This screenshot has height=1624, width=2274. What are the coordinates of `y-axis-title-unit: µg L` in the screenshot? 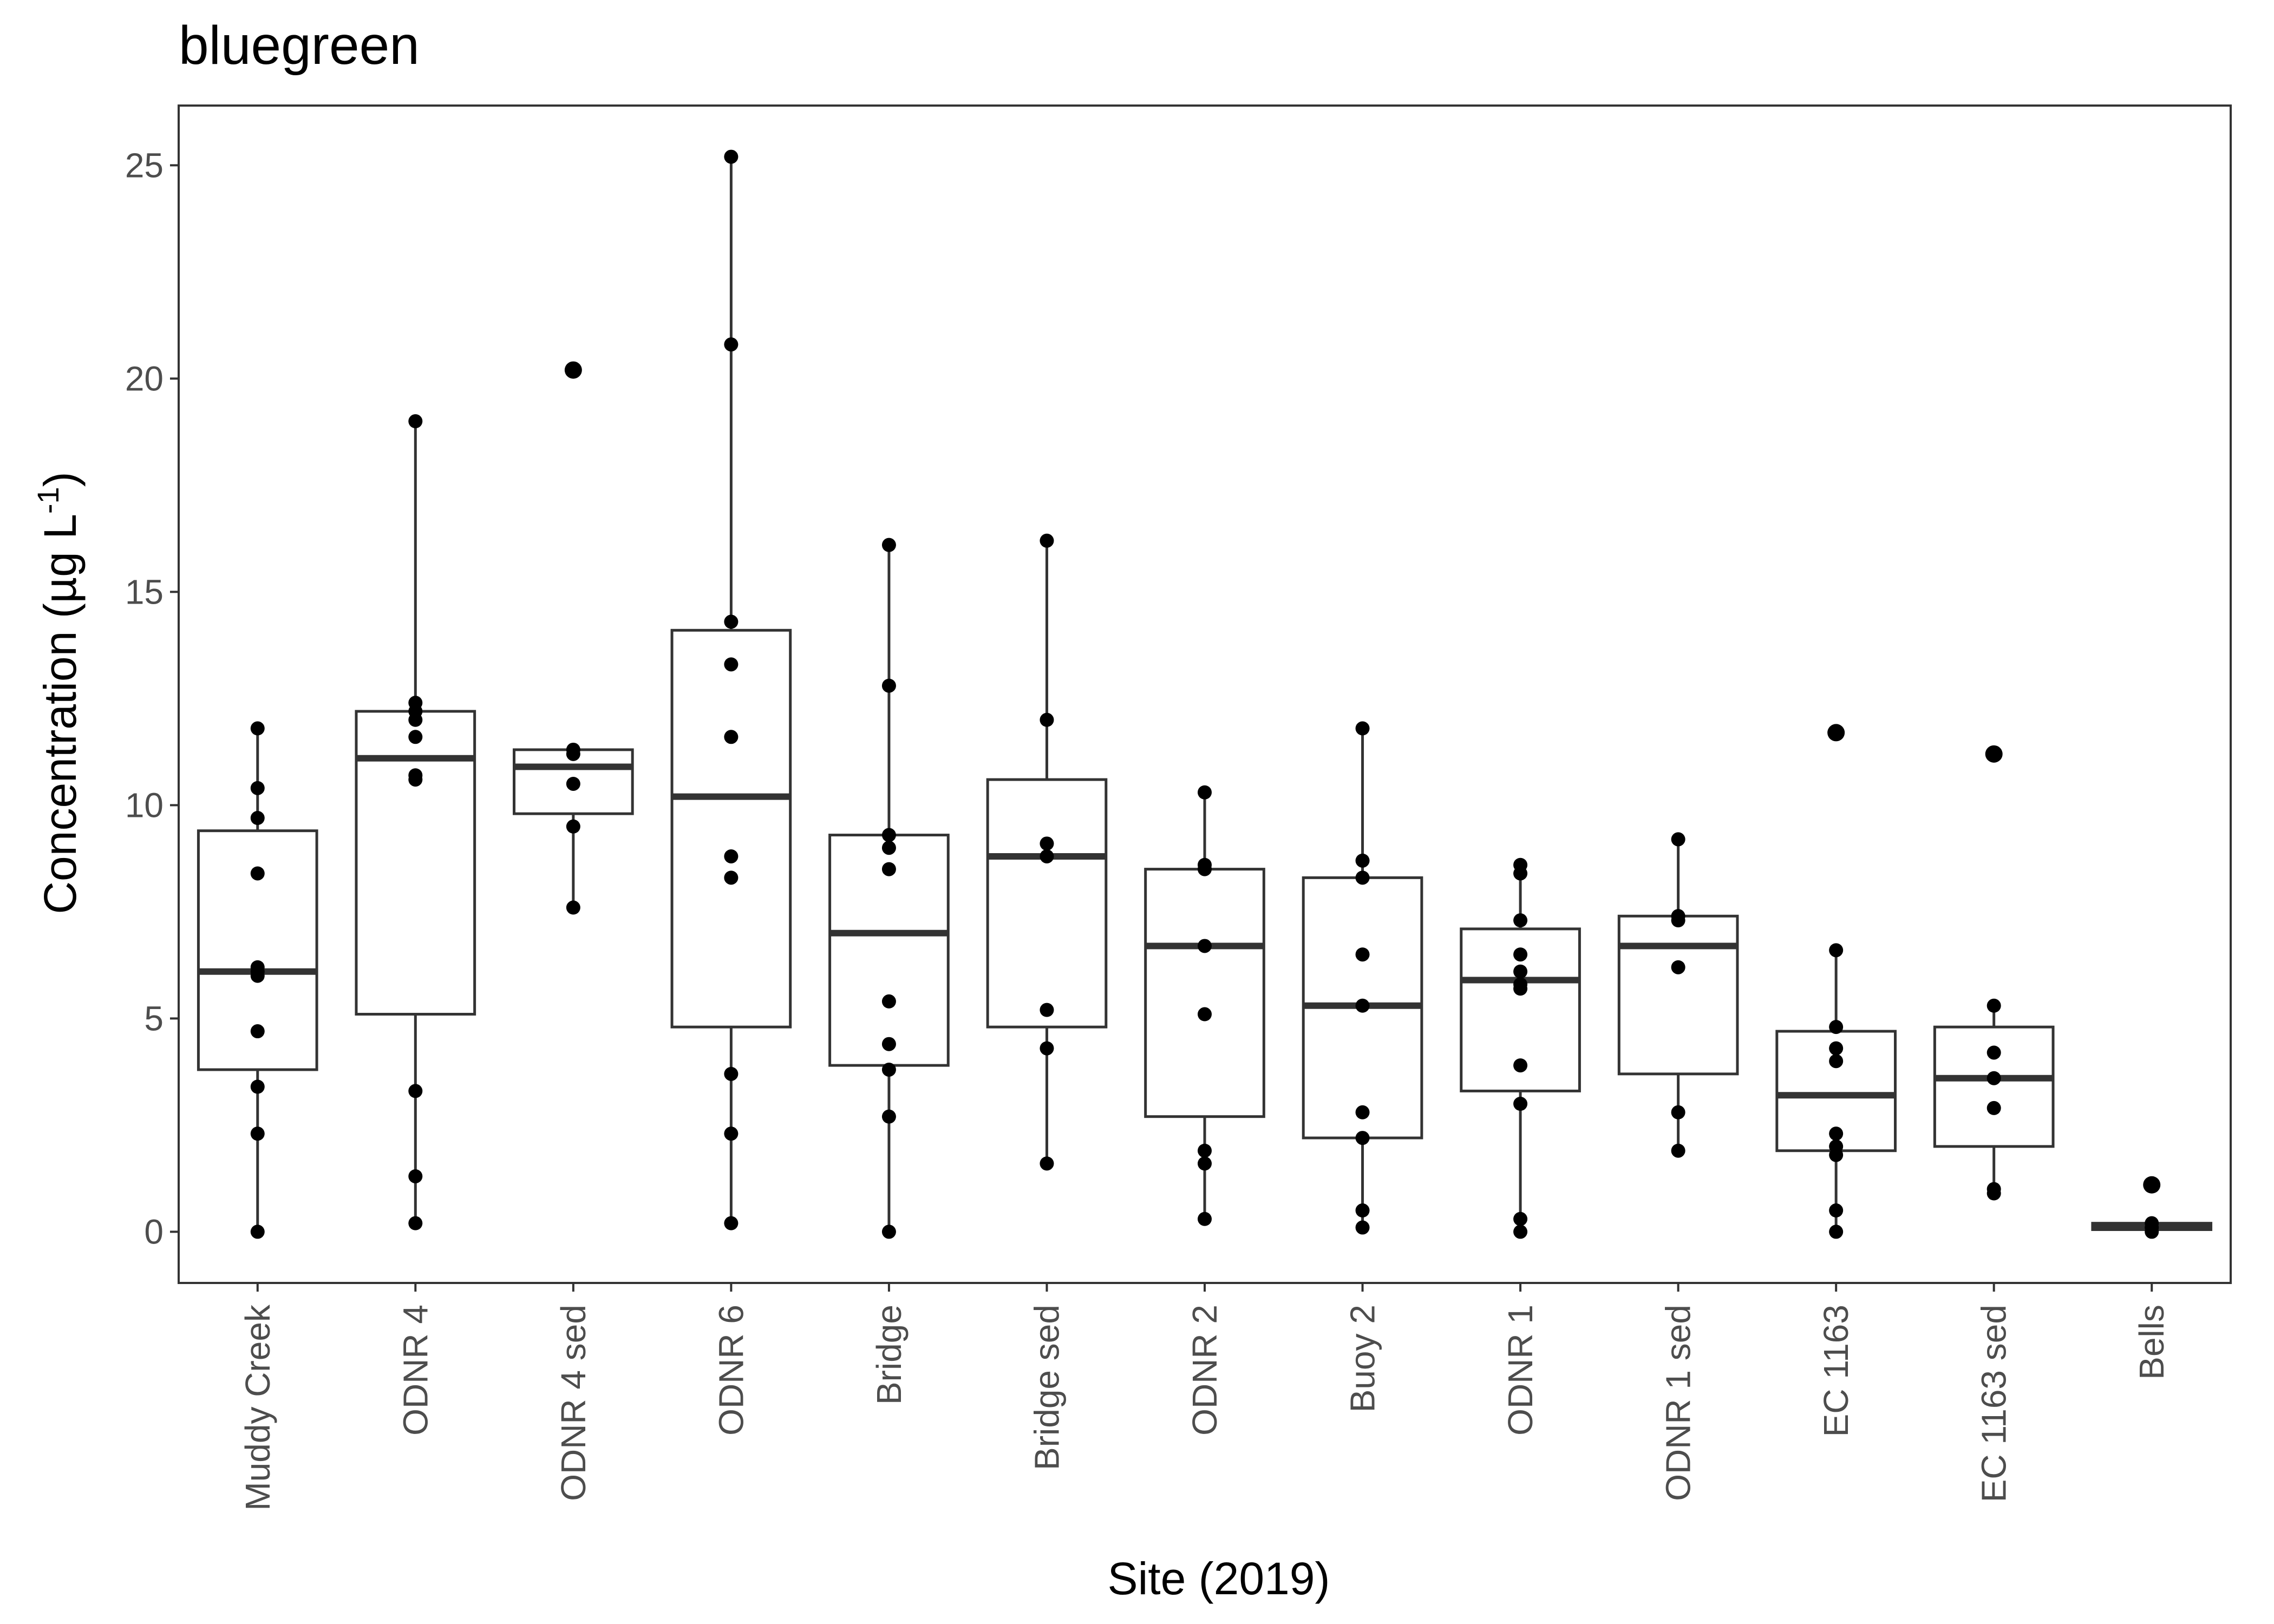 It's located at (61, 558).